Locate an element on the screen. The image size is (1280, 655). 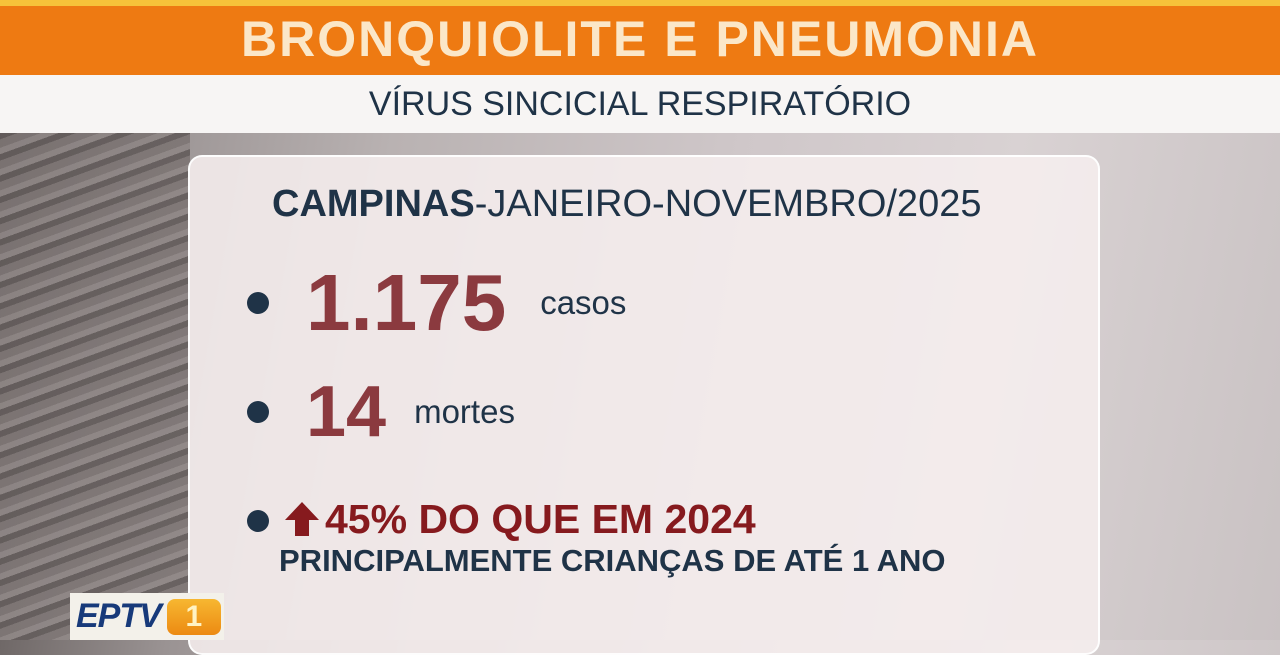
title-bar: BRONQUIOLITE E PNEUMONIA is located at coordinates (640, 37).